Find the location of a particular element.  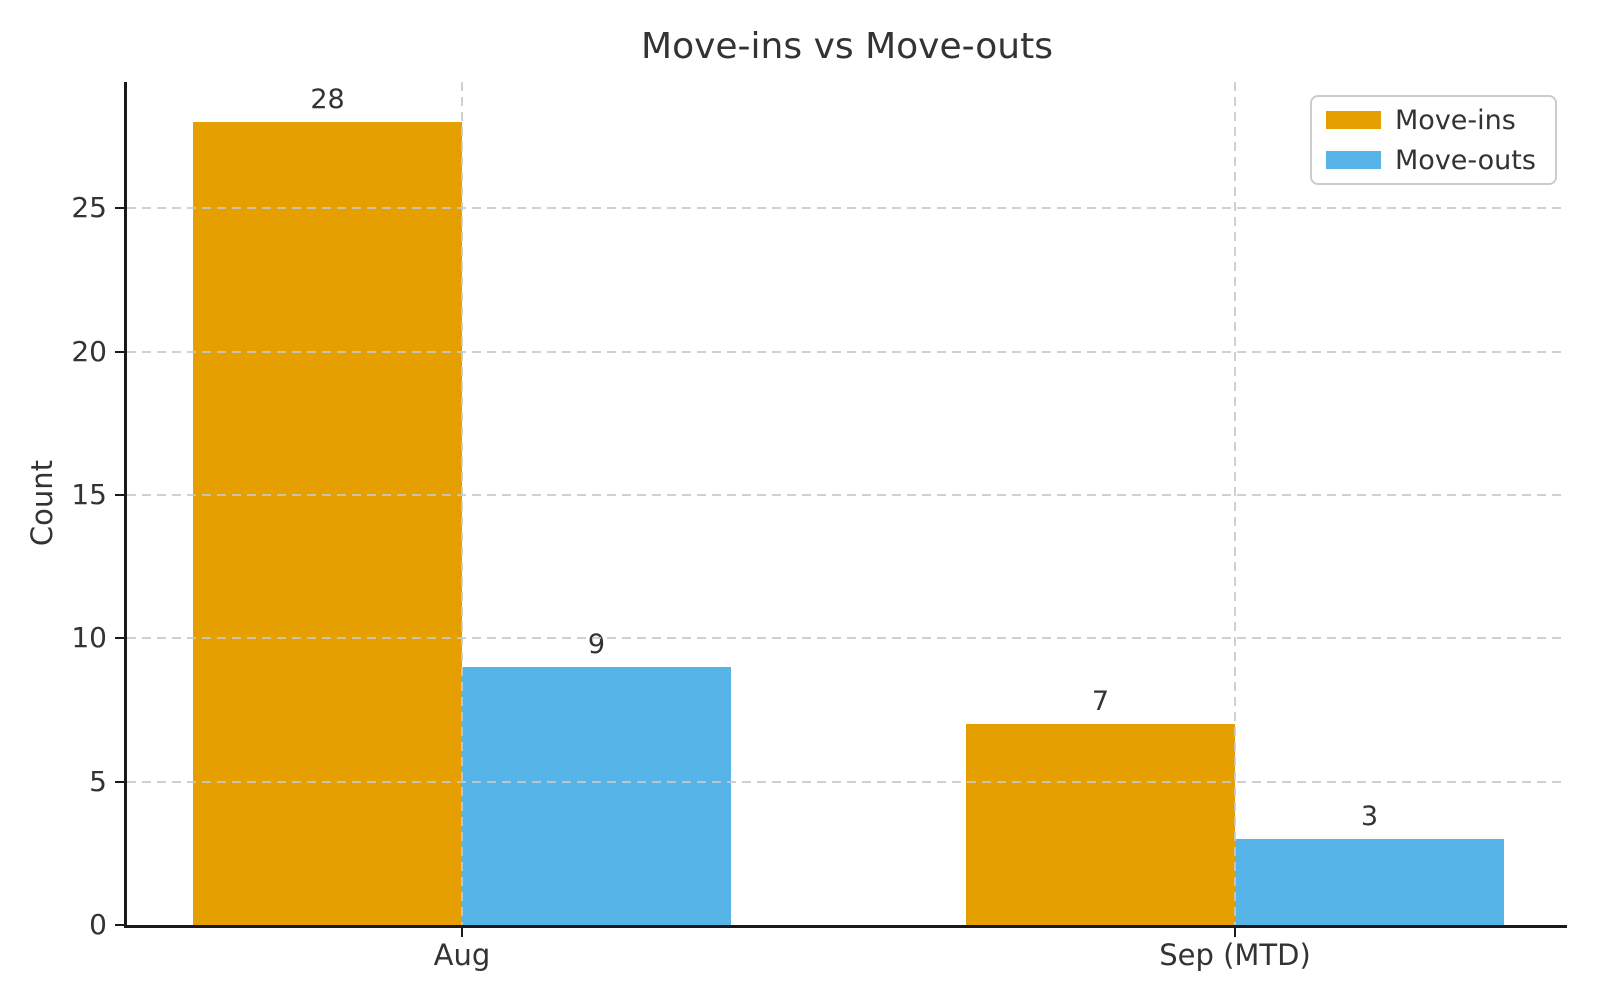

bar-move-outs-aug is located at coordinates (596, 796).